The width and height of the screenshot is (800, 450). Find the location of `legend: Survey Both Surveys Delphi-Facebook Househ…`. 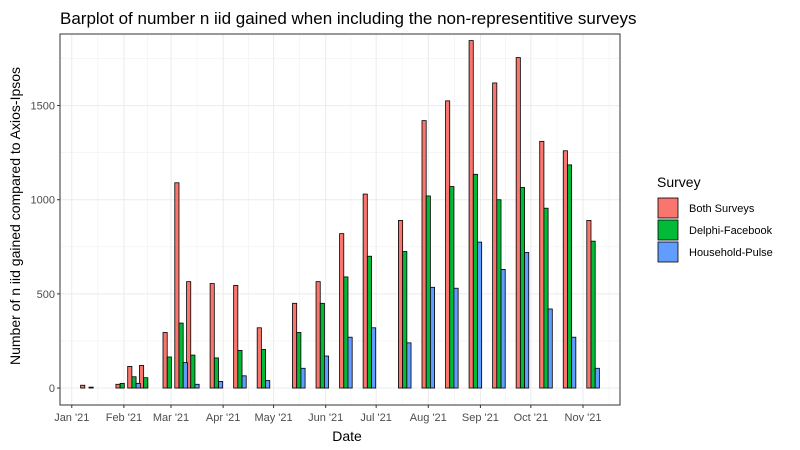

legend: Survey Both Surveys Delphi-Facebook Househ… is located at coordinates (715, 218).